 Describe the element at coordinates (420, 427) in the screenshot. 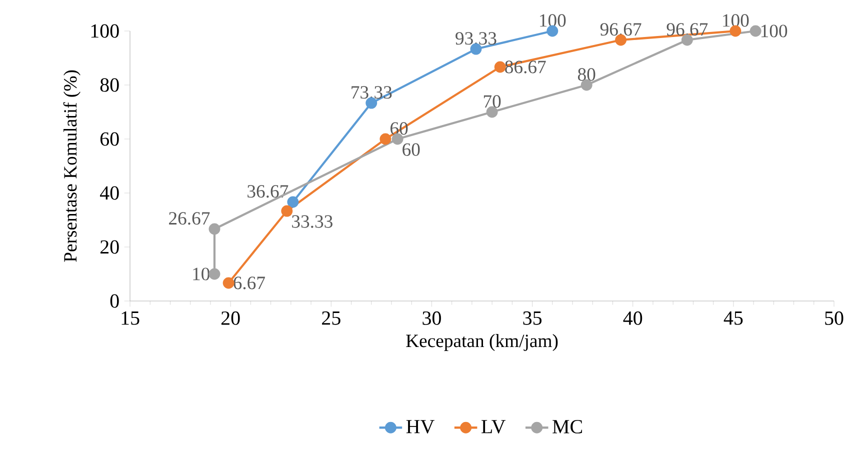

I see `legend-label: HV` at that location.